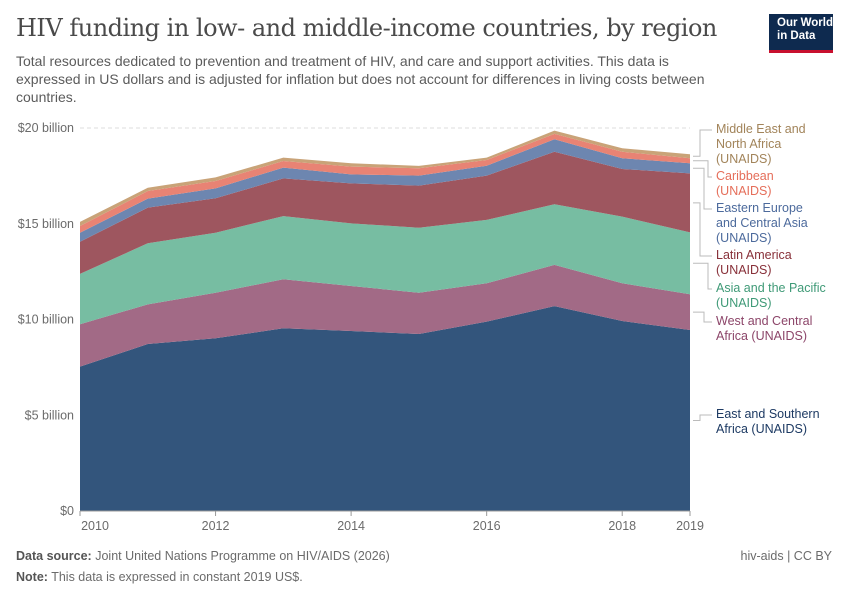 Image resolution: width=850 pixels, height=600 pixels. I want to click on owid-logo: Our World in Data, so click(801, 33).